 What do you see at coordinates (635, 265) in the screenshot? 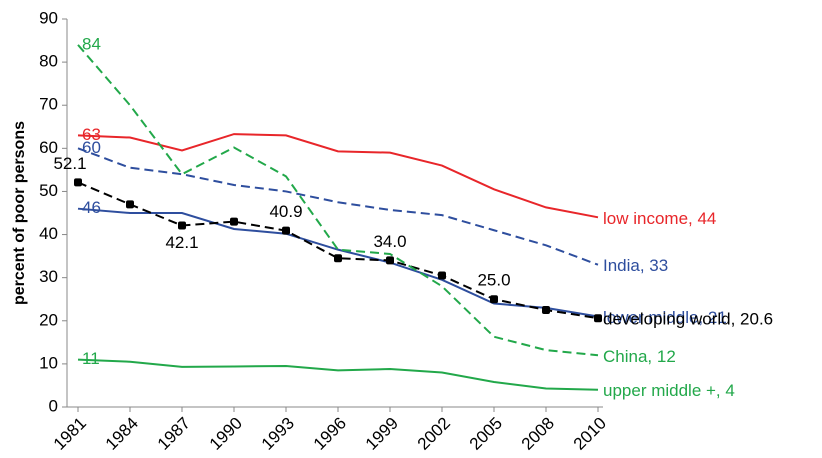
I see `series-label: India, 33` at bounding box center [635, 265].